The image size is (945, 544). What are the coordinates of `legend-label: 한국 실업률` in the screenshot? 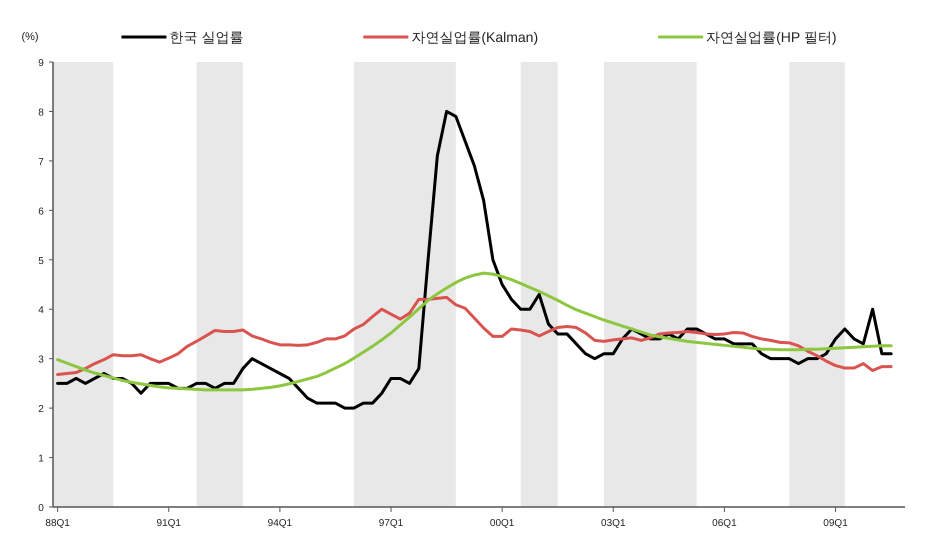 It's located at (206, 37).